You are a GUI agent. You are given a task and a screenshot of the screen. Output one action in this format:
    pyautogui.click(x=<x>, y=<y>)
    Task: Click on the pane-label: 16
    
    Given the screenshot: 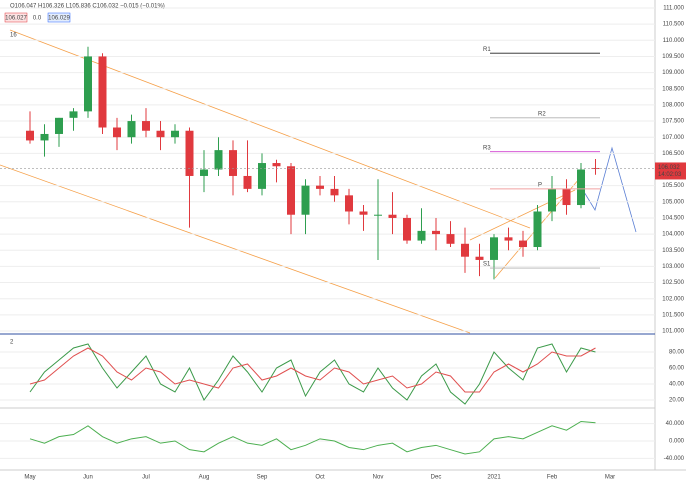 What is the action you would take?
    pyautogui.click(x=13, y=36)
    